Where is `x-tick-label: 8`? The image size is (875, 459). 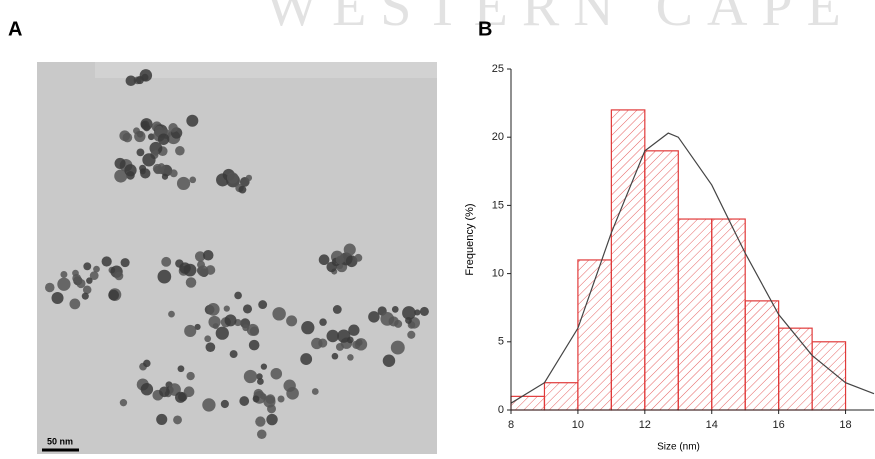 x-tick-label: 8 is located at coordinates (511, 425).